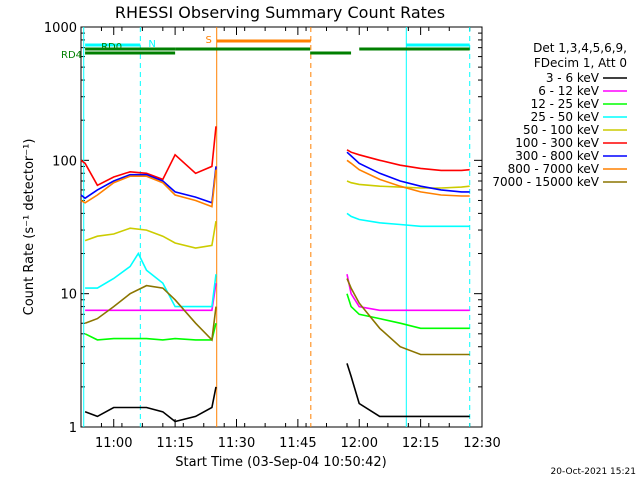 This screenshot has height=480, width=640. Describe the element at coordinates (557, 143) in the screenshot. I see `legend-label: 100 - 300 keV` at that location.